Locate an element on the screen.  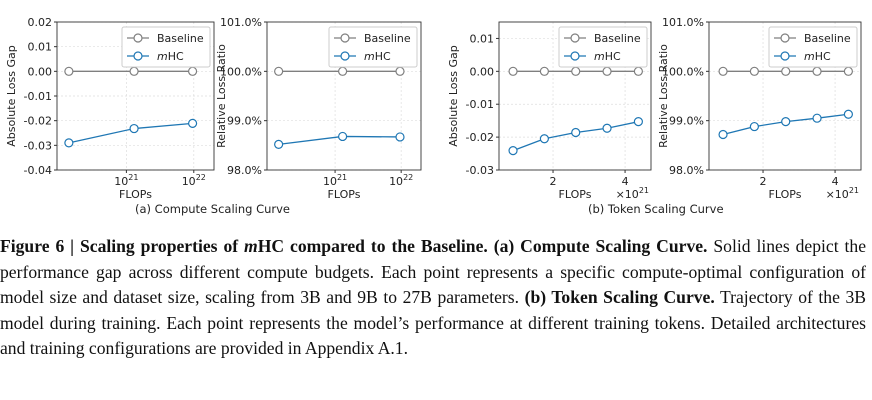
y-tick-label: -0.04 is located at coordinates (38, 170).